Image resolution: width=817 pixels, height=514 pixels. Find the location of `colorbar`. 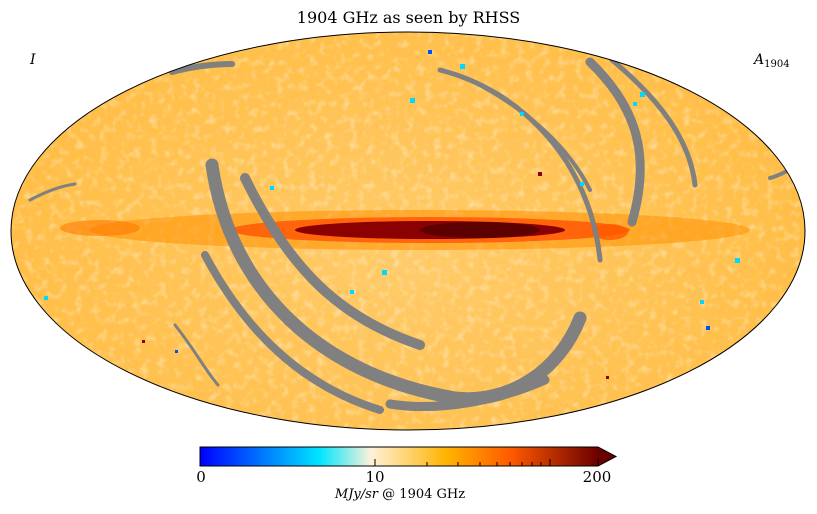

colorbar is located at coordinates (408, 456).